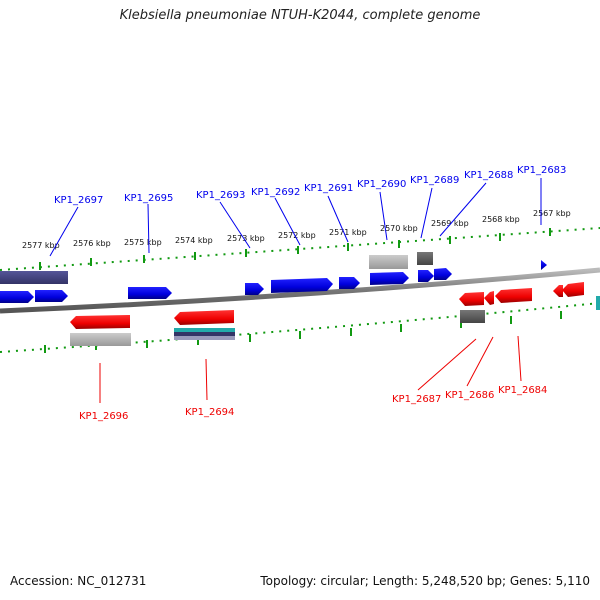  Describe the element at coordinates (209, 412) in the screenshot. I see `gene-label: KP1_2694` at that location.